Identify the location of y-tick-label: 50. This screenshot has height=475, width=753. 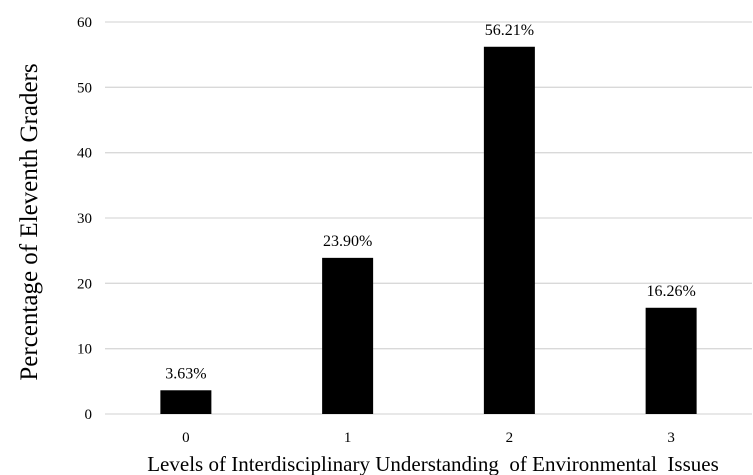
(84, 88).